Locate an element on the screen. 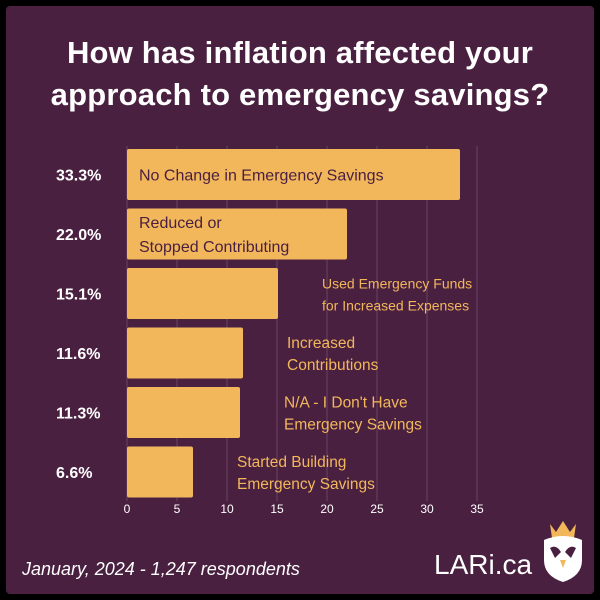 The image size is (600, 600). survey-footer: January, 2024 - 1,247 respondents is located at coordinates (161, 569).